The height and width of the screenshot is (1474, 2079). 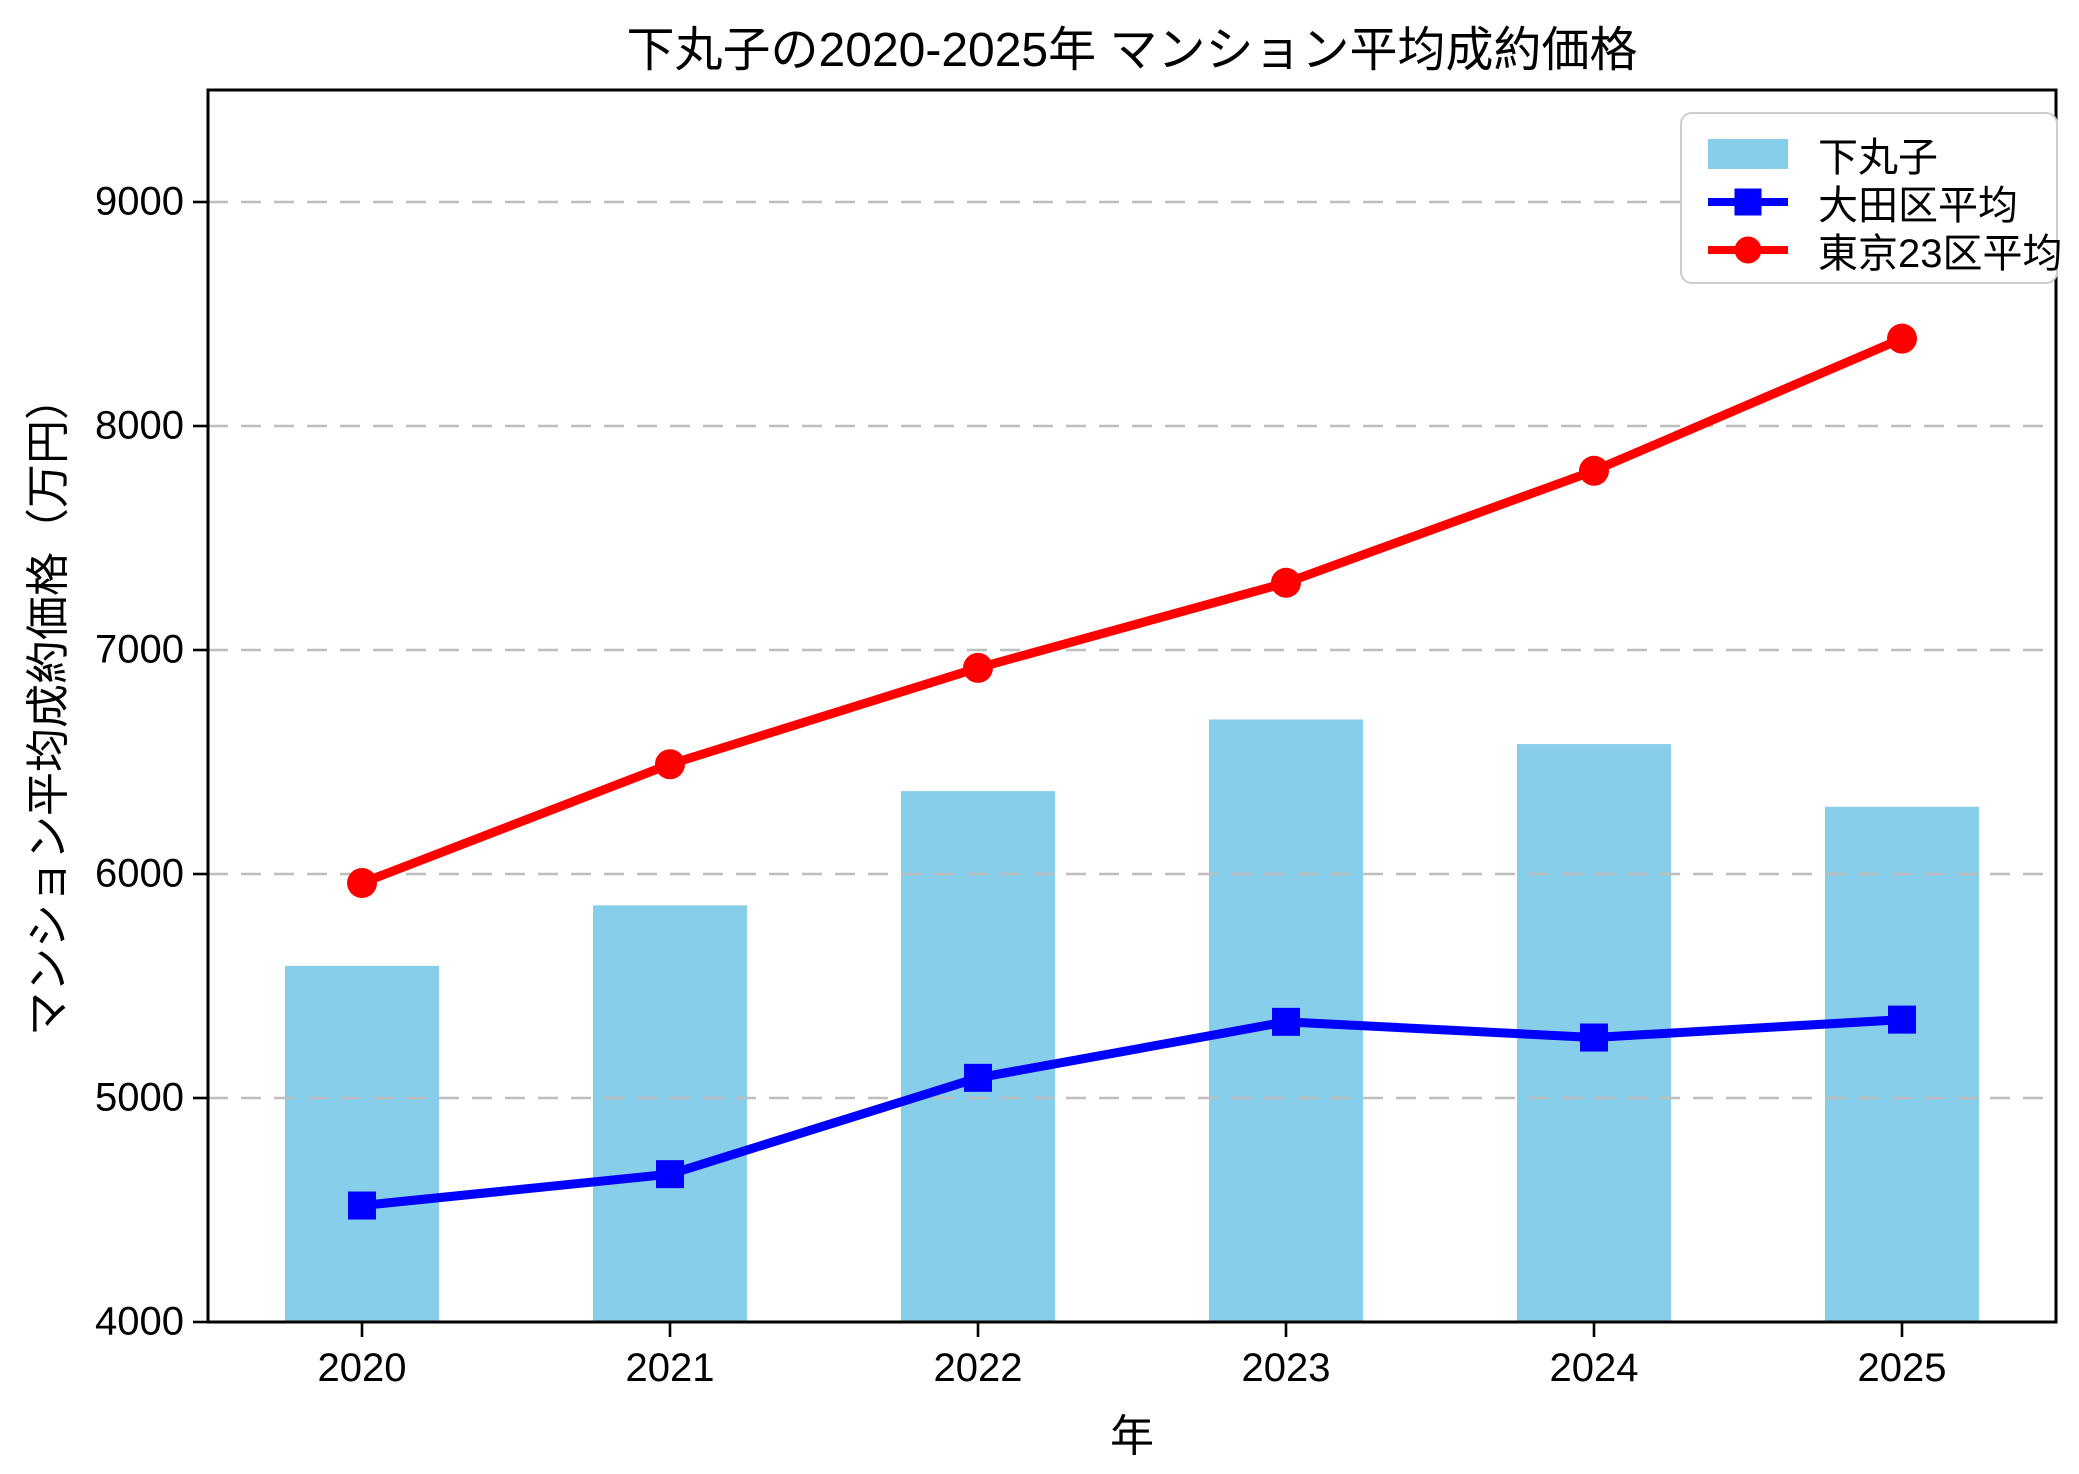 I want to click on legend-bar-swatch, so click(x=1748, y=154).